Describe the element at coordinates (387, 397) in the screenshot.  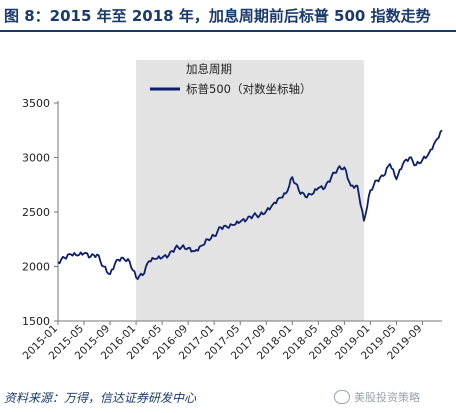
I see `watermark-label: 美股投资策略` at that location.